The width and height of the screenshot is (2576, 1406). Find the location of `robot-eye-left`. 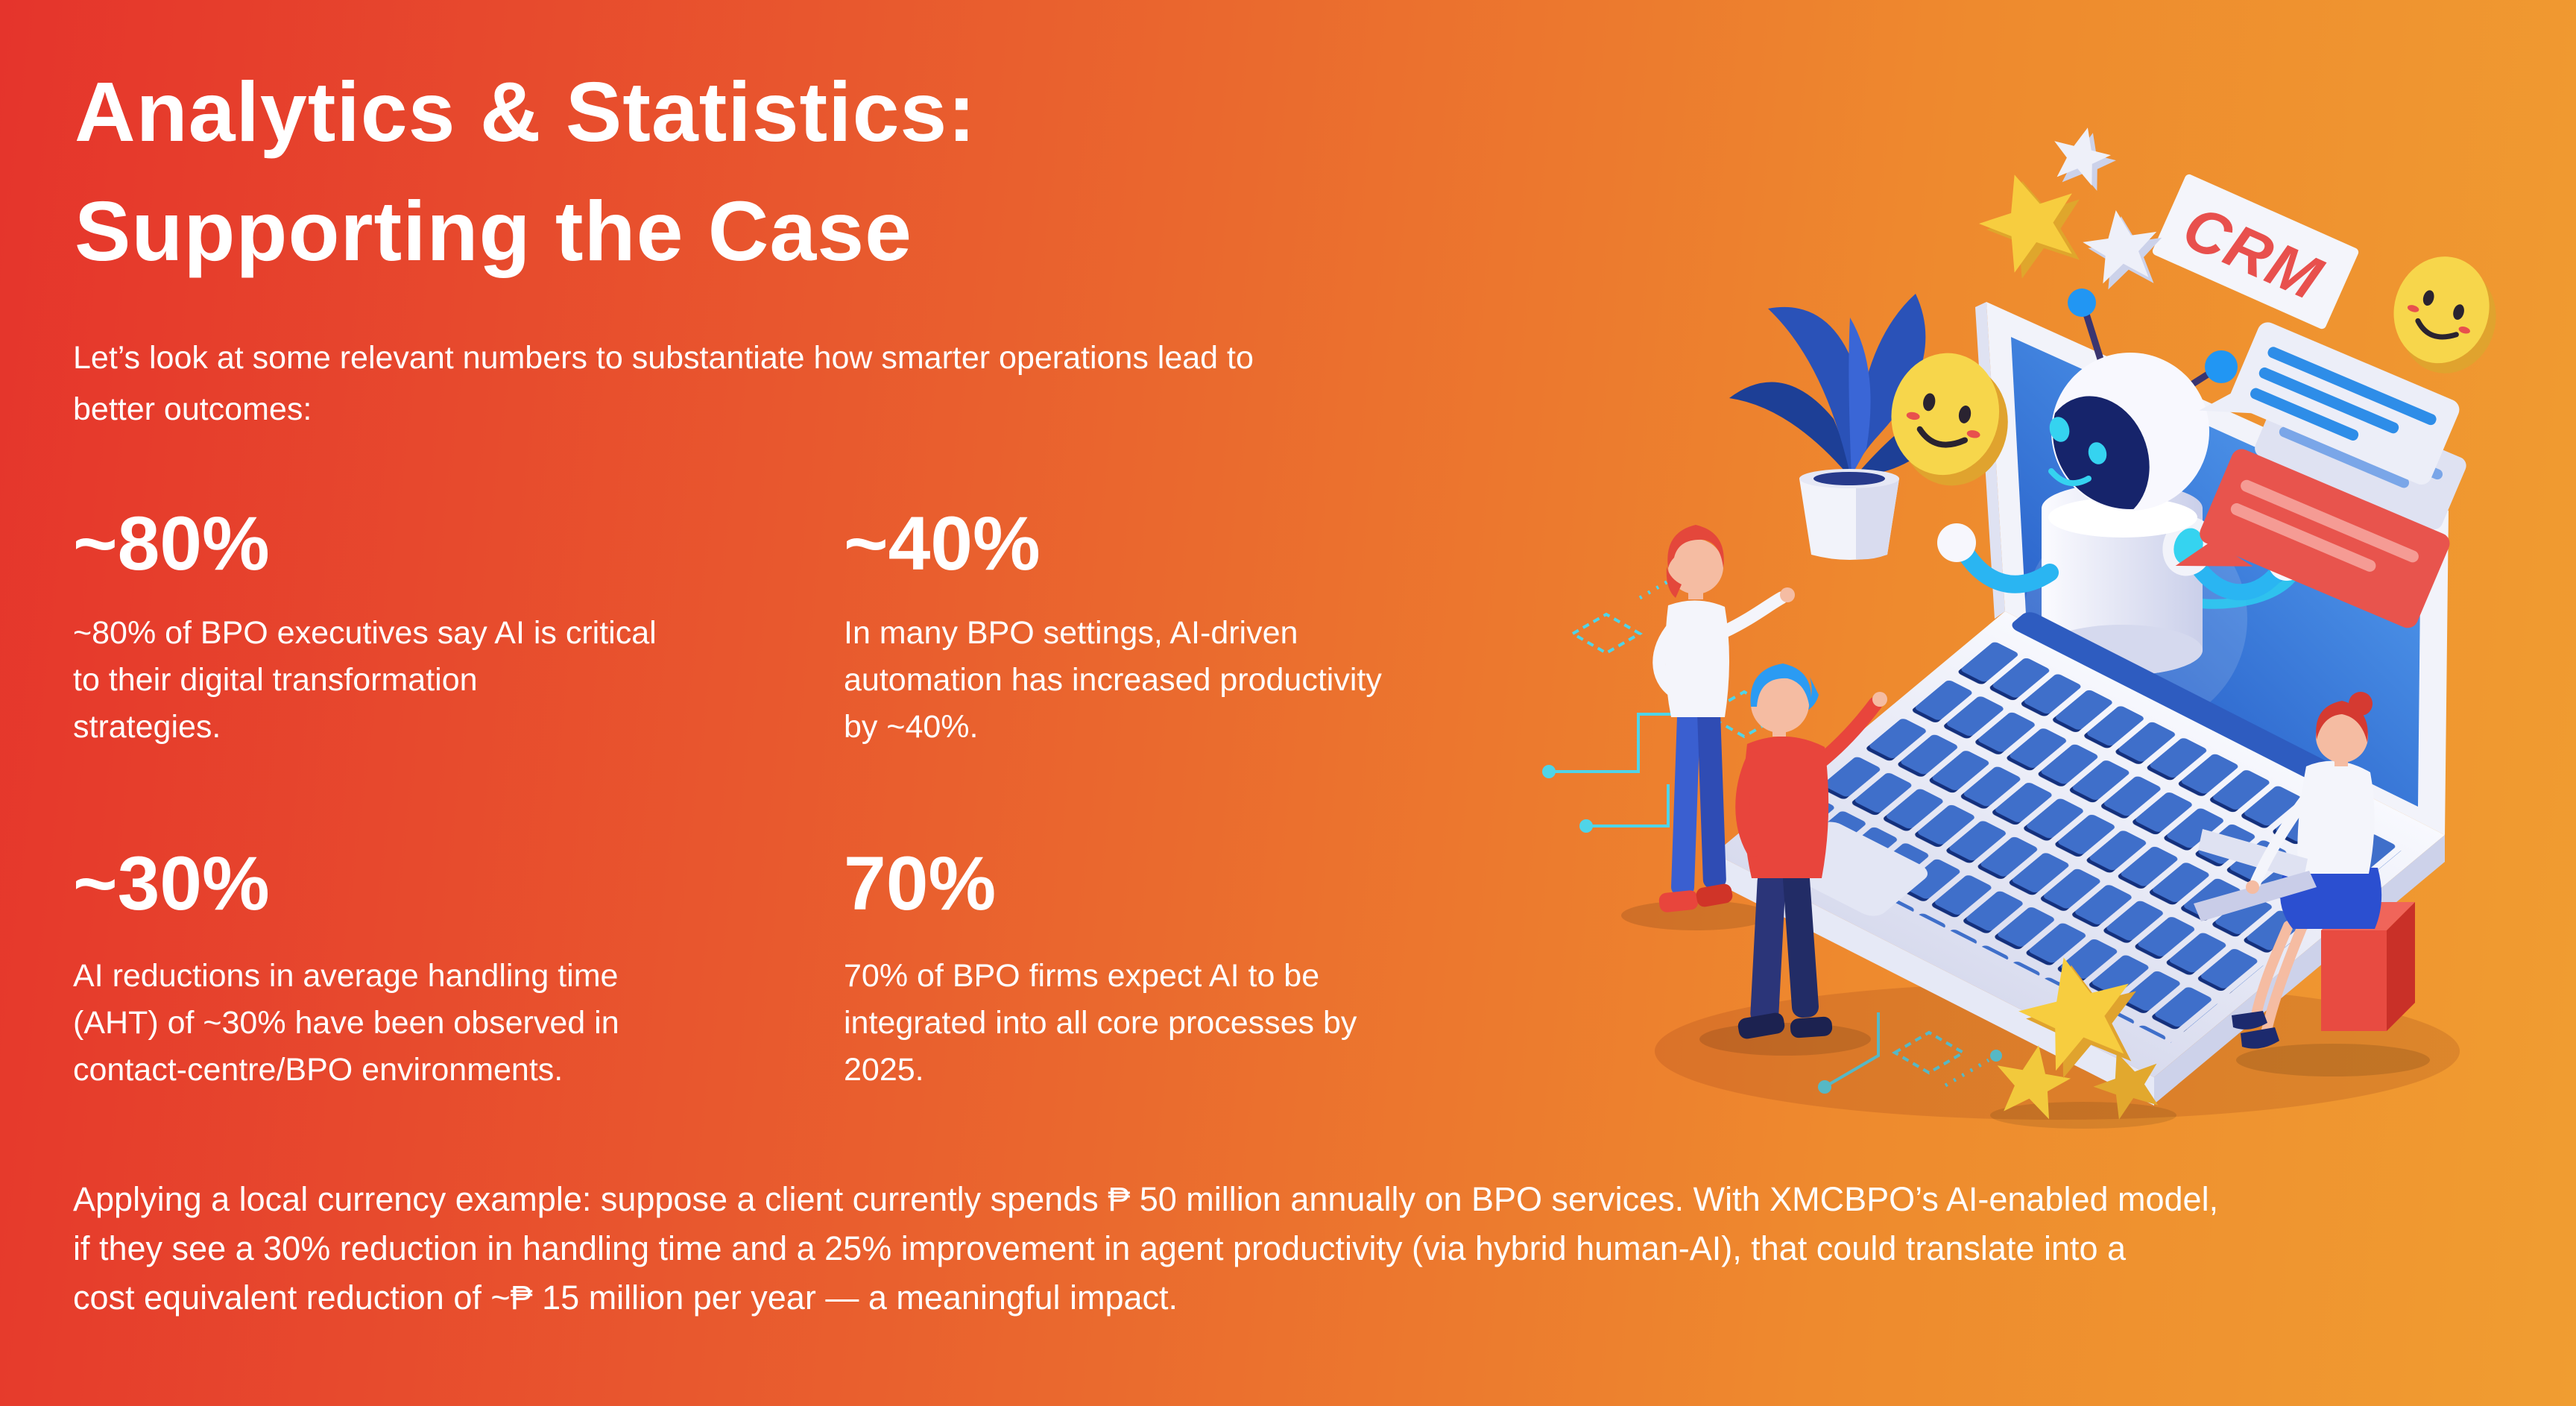

robot-eye-left is located at coordinates (2059, 429).